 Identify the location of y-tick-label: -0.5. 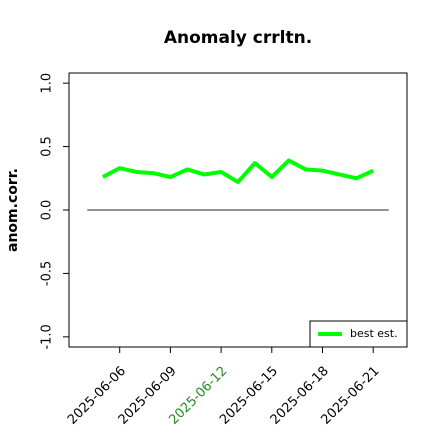
(47, 273).